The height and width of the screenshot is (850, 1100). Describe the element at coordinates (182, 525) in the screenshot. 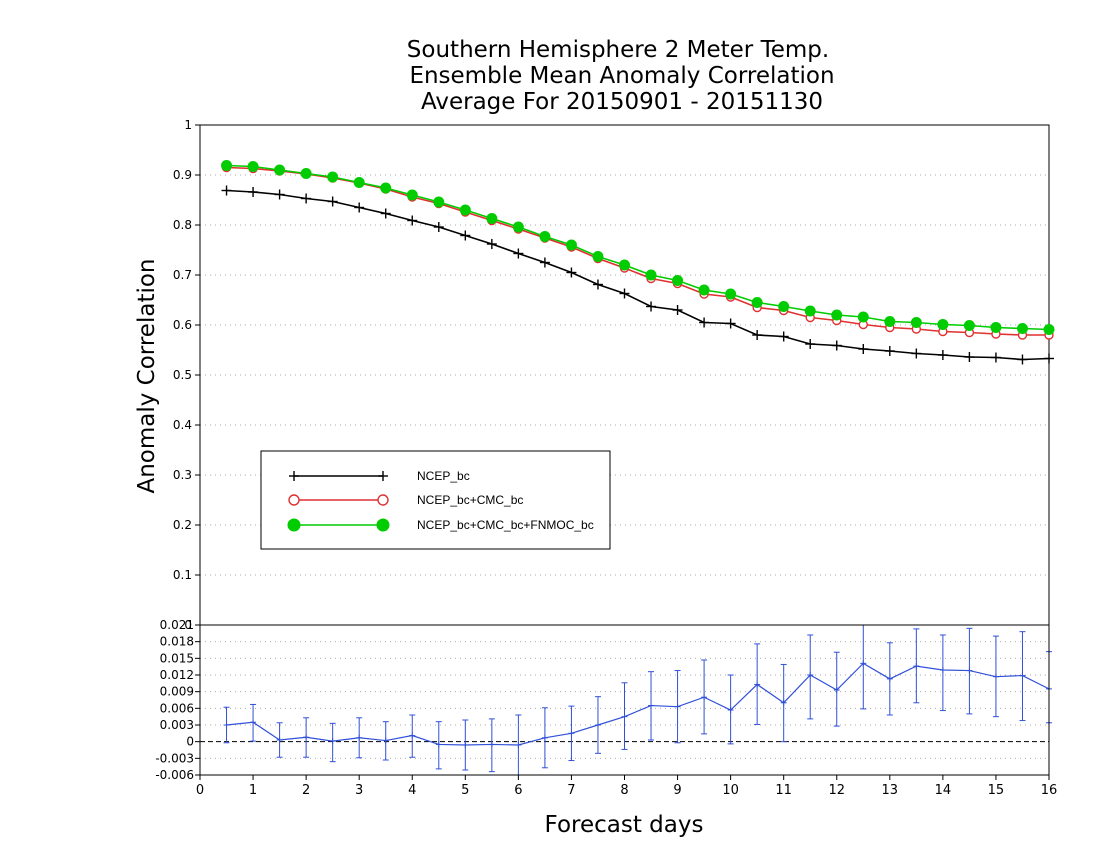

I see `y-tick-label: 0.2` at that location.